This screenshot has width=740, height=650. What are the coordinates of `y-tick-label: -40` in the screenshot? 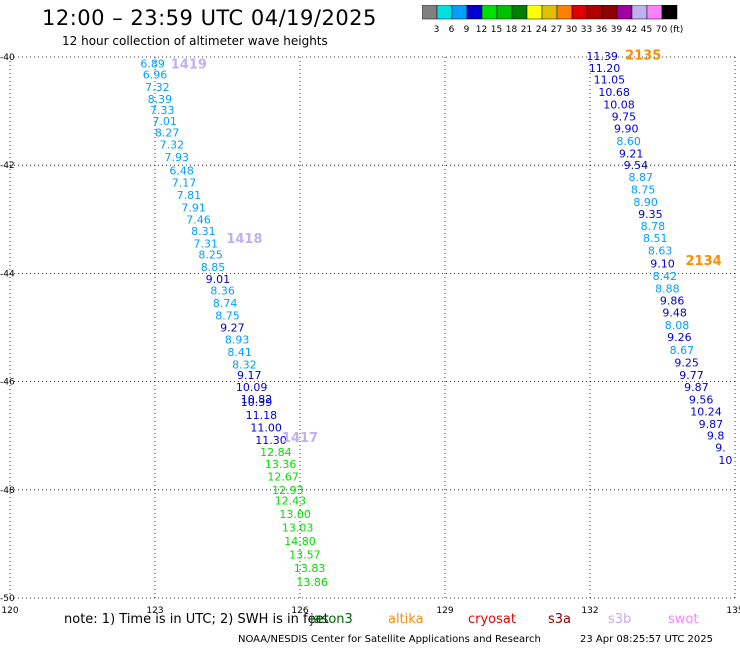 It's located at (7, 58).